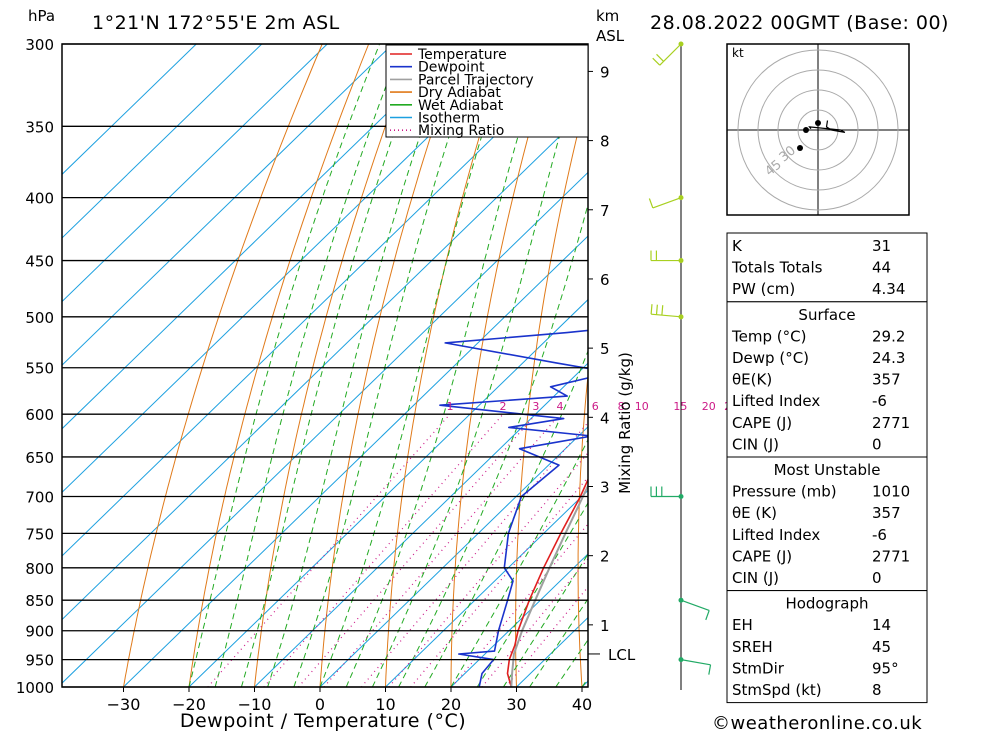  Describe the element at coordinates (758, 668) in the screenshot. I see `table-row-label: StmDir` at that location.